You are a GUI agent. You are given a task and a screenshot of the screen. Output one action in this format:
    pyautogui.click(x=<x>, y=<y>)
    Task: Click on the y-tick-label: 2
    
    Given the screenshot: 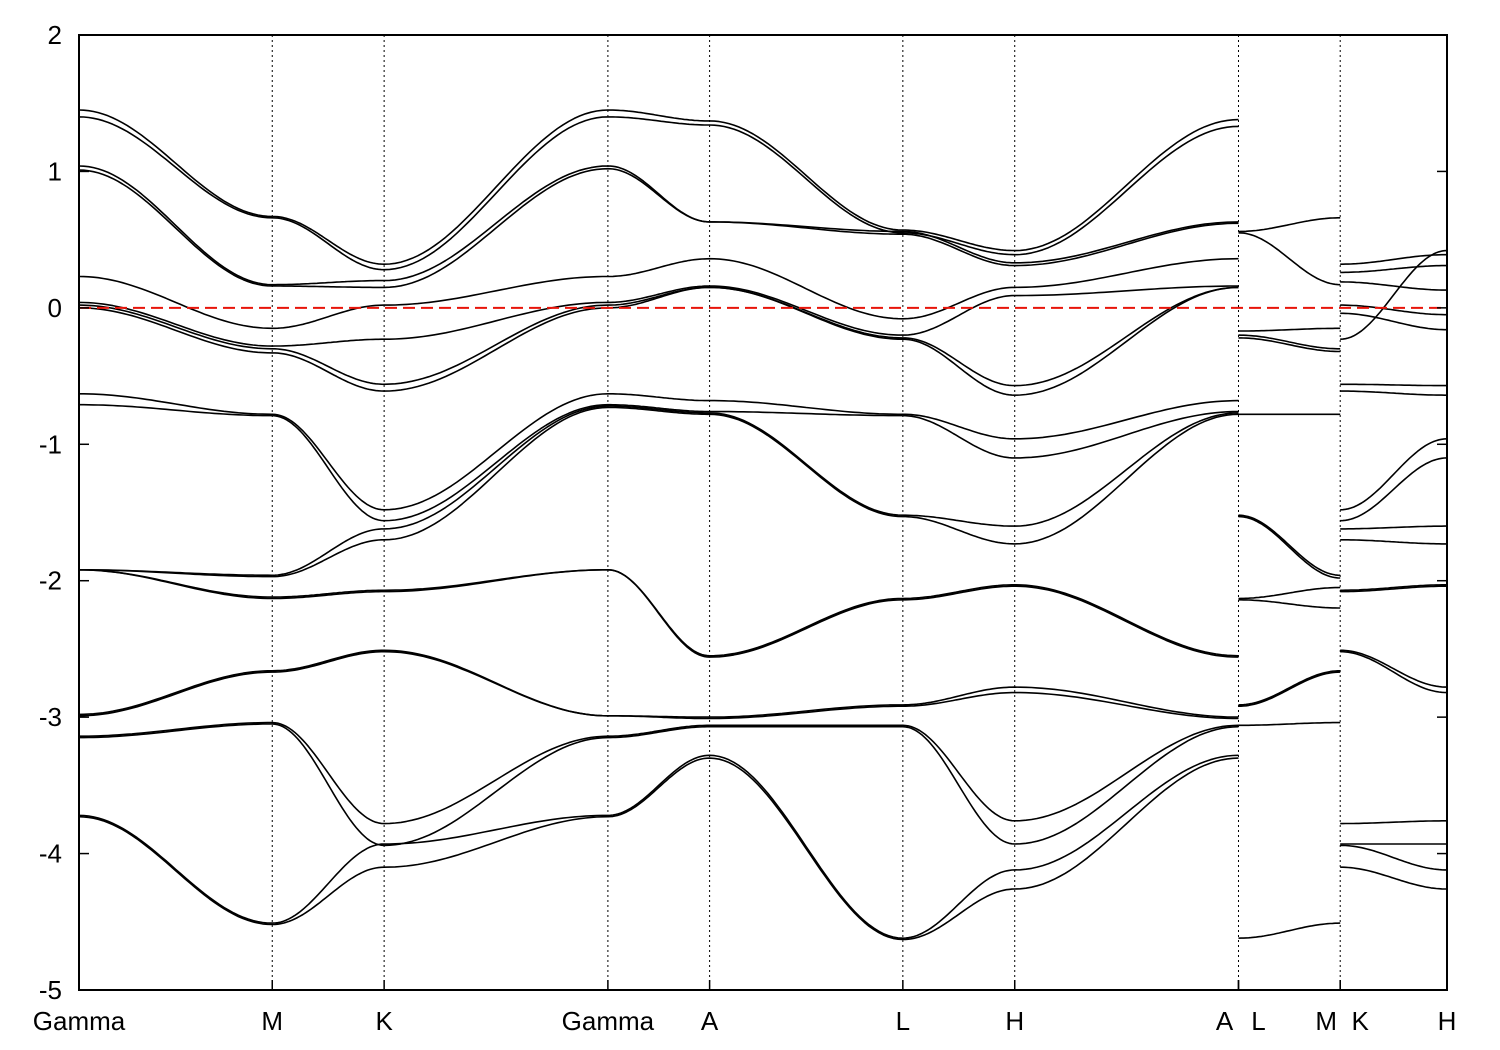 What is the action you would take?
    pyautogui.click(x=55, y=35)
    